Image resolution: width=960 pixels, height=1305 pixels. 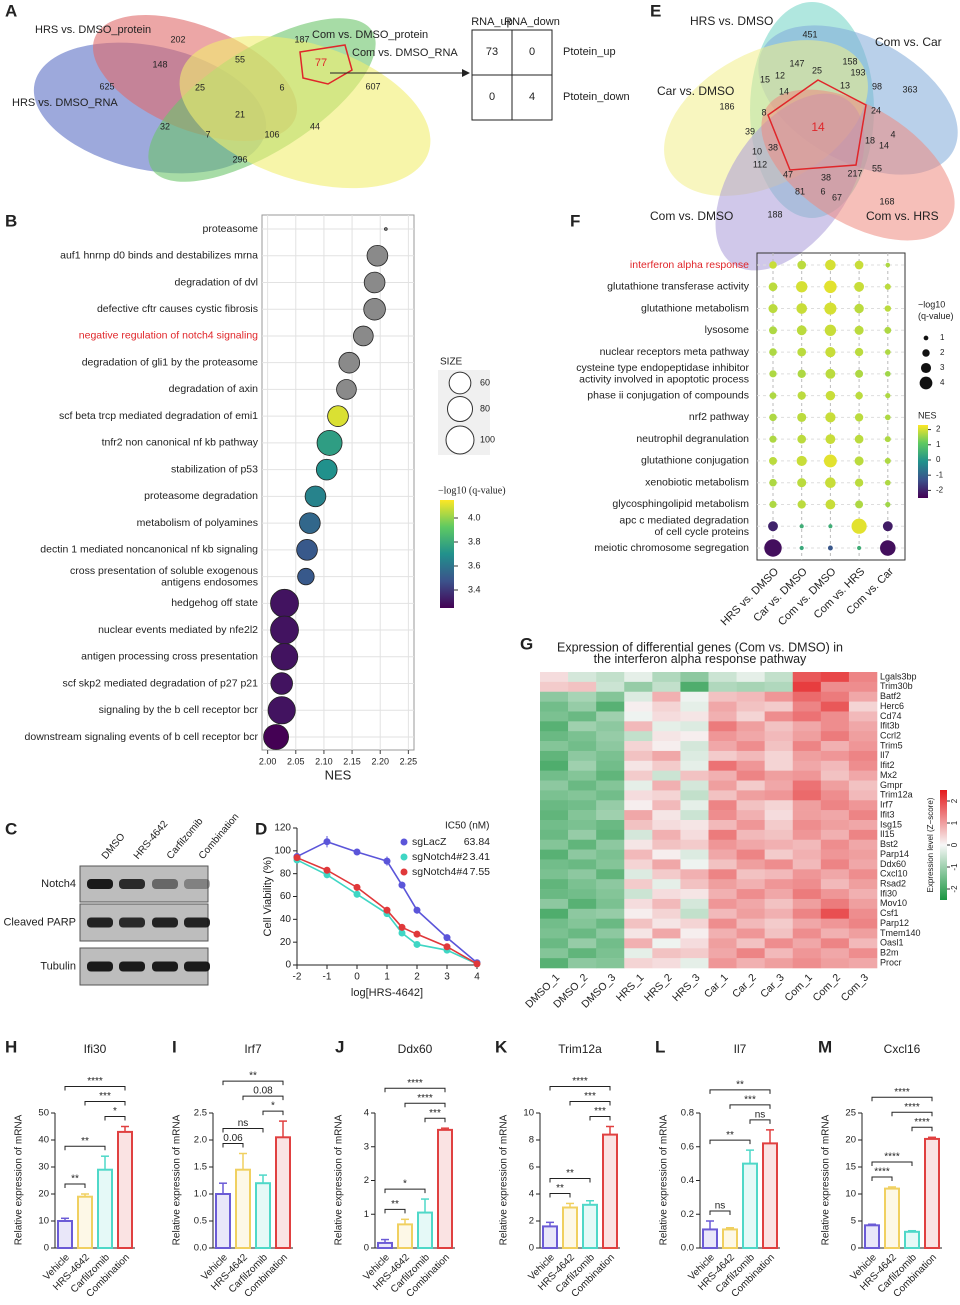 What do you see at coordinates (477, 977) in the screenshot?
I see `x-tick-label: 4` at bounding box center [477, 977].